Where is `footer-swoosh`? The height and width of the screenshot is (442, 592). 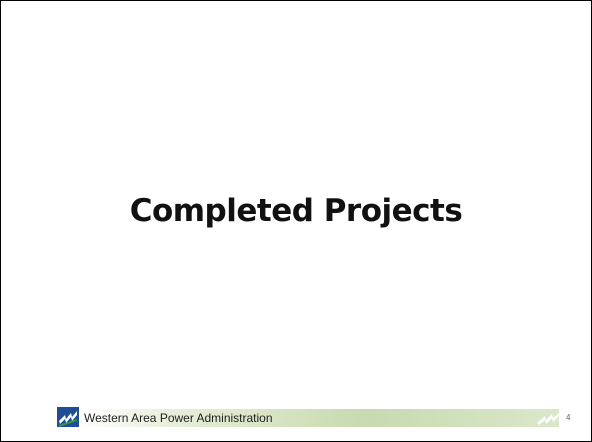
footer-swoosh is located at coordinates (548, 418).